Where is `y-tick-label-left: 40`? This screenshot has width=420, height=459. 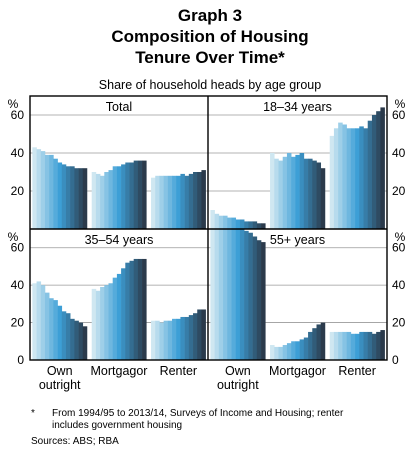
y-tick-label-left: 40 is located at coordinates (18, 153).